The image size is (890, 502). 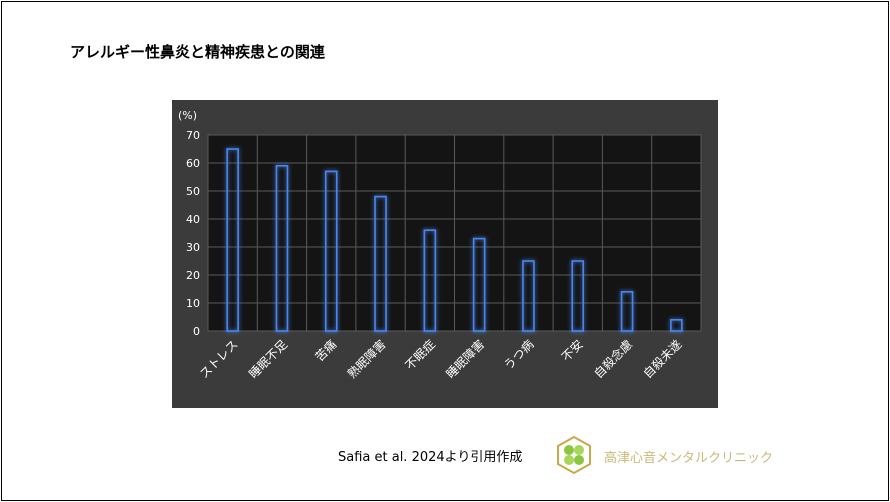 What do you see at coordinates (268, 359) in the screenshot?
I see `x-tick-label: 睡眠不足` at bounding box center [268, 359].